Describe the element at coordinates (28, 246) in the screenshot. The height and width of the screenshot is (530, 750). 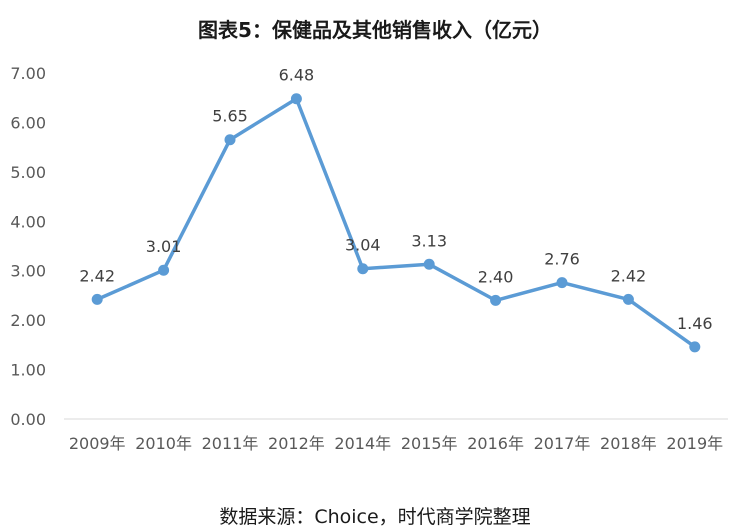
I see `y-axis-ticks: 0.00 1.00 2.00 3.00 4.00 5.00 6.00 7.00` at that location.